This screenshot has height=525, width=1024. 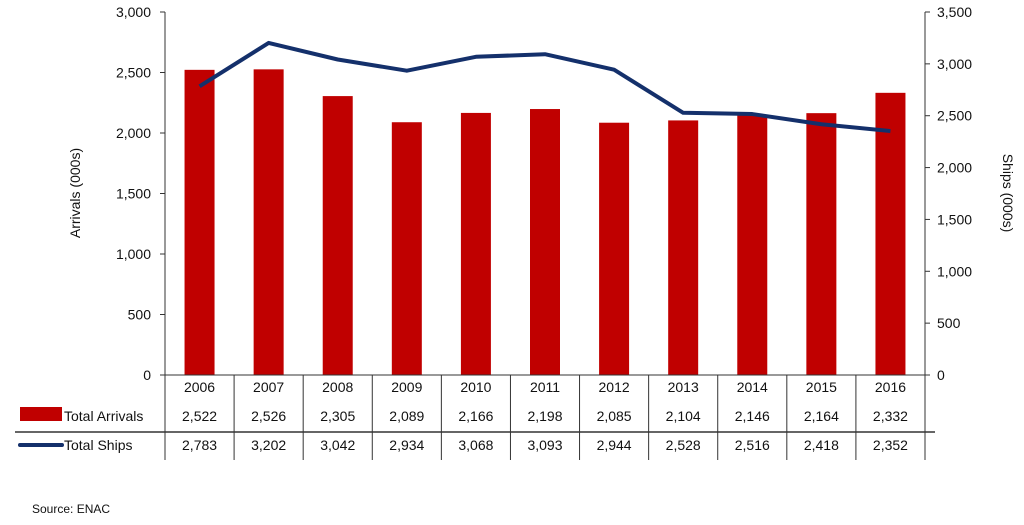 What do you see at coordinates (475, 445) in the screenshot?
I see `ships-value: 3,068` at bounding box center [475, 445].